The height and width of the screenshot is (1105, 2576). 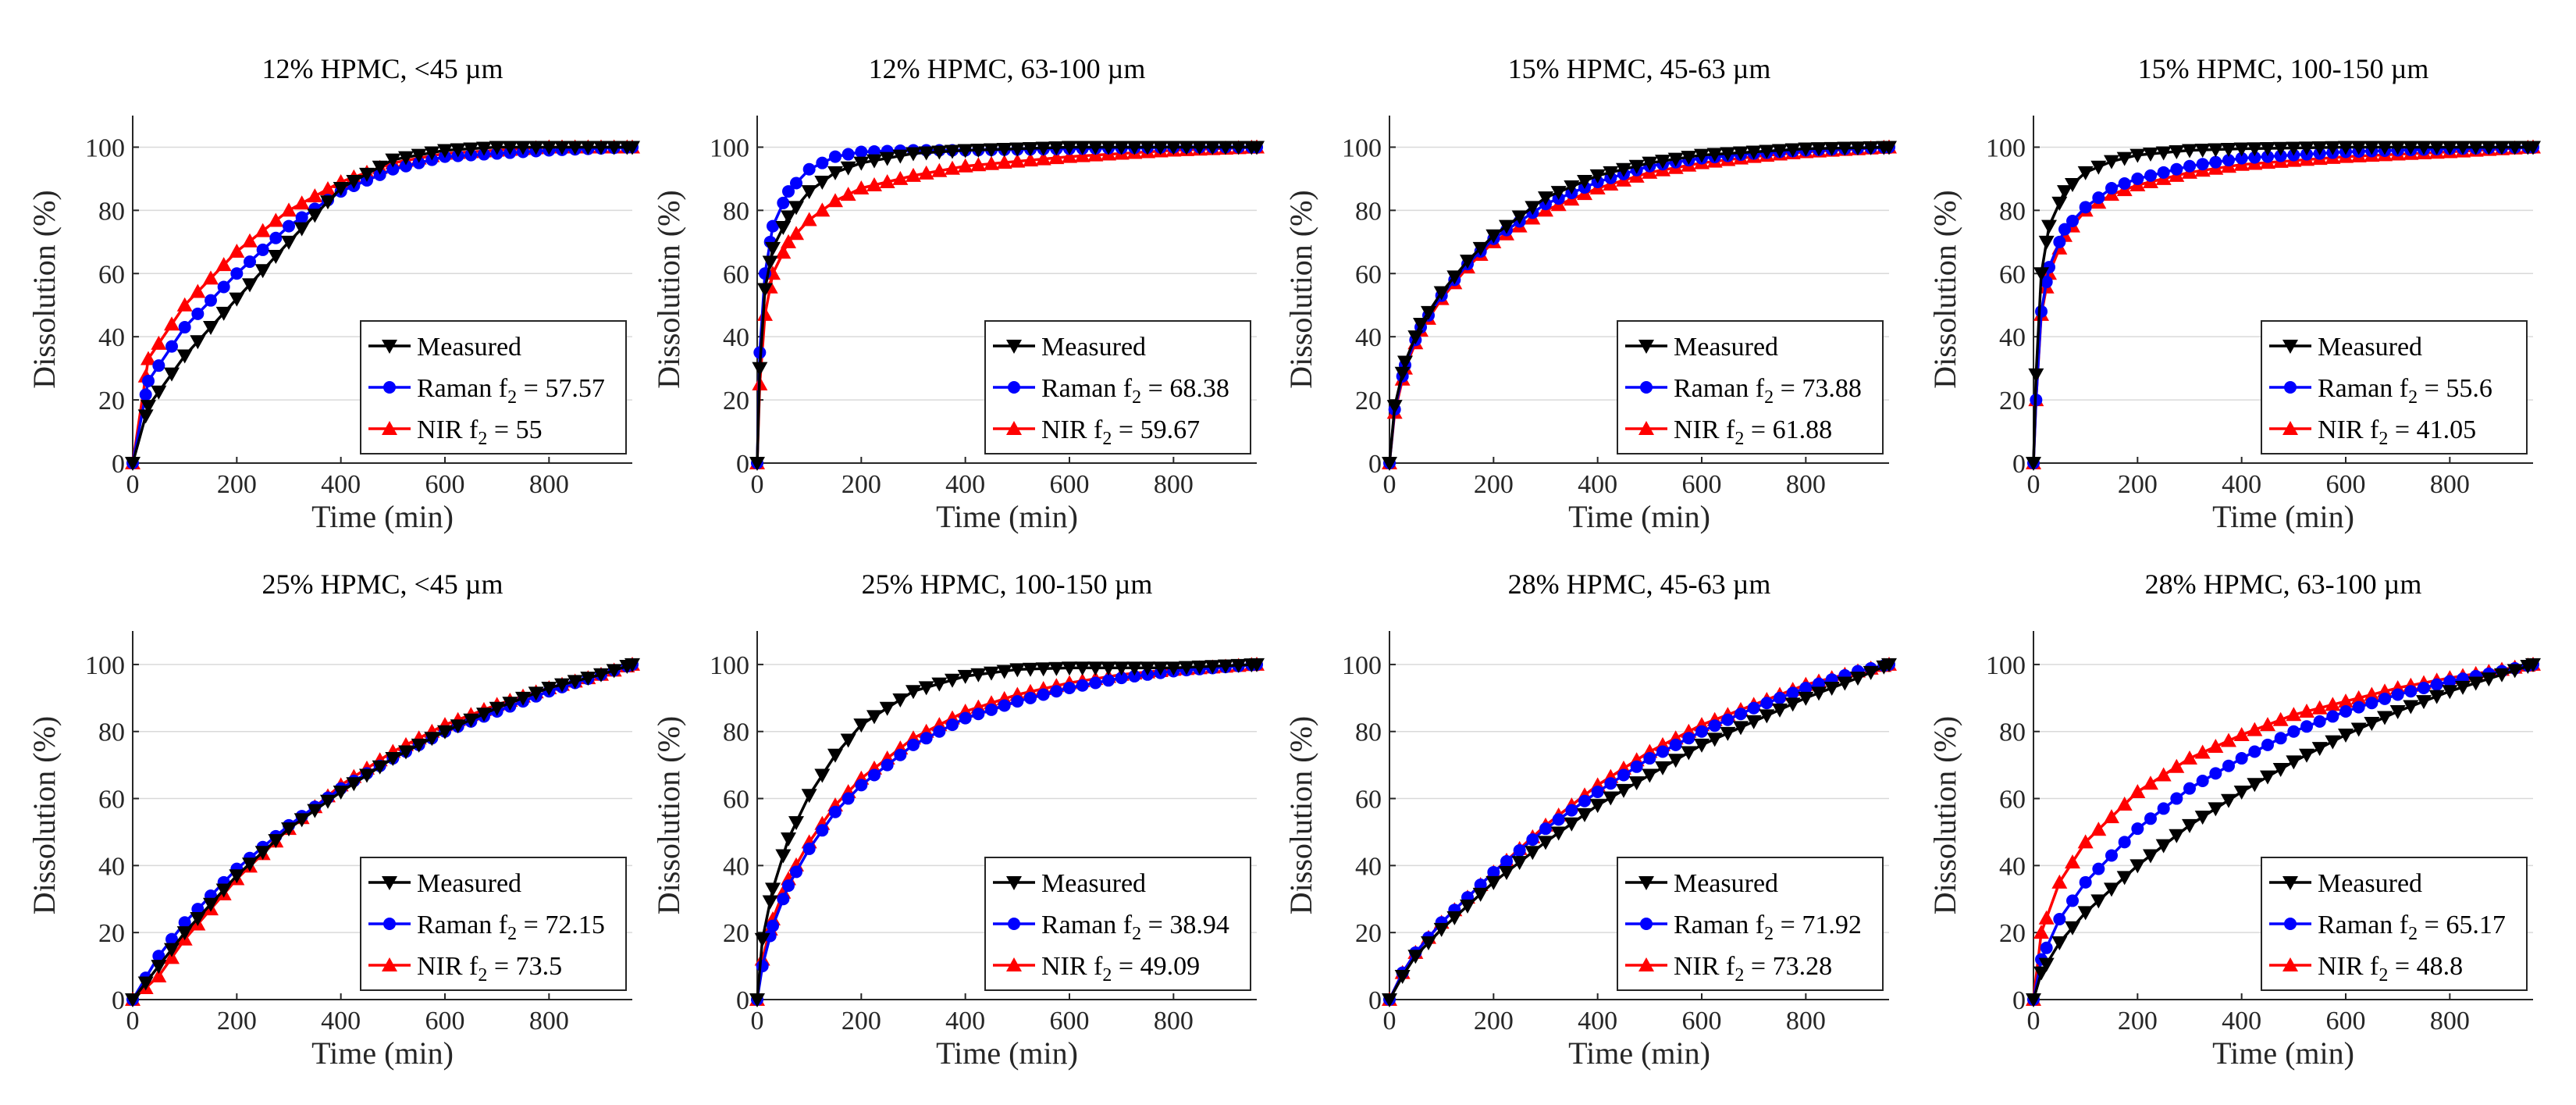 What do you see at coordinates (742, 464) in the screenshot?
I see `y-tick-label-0: 0` at bounding box center [742, 464].